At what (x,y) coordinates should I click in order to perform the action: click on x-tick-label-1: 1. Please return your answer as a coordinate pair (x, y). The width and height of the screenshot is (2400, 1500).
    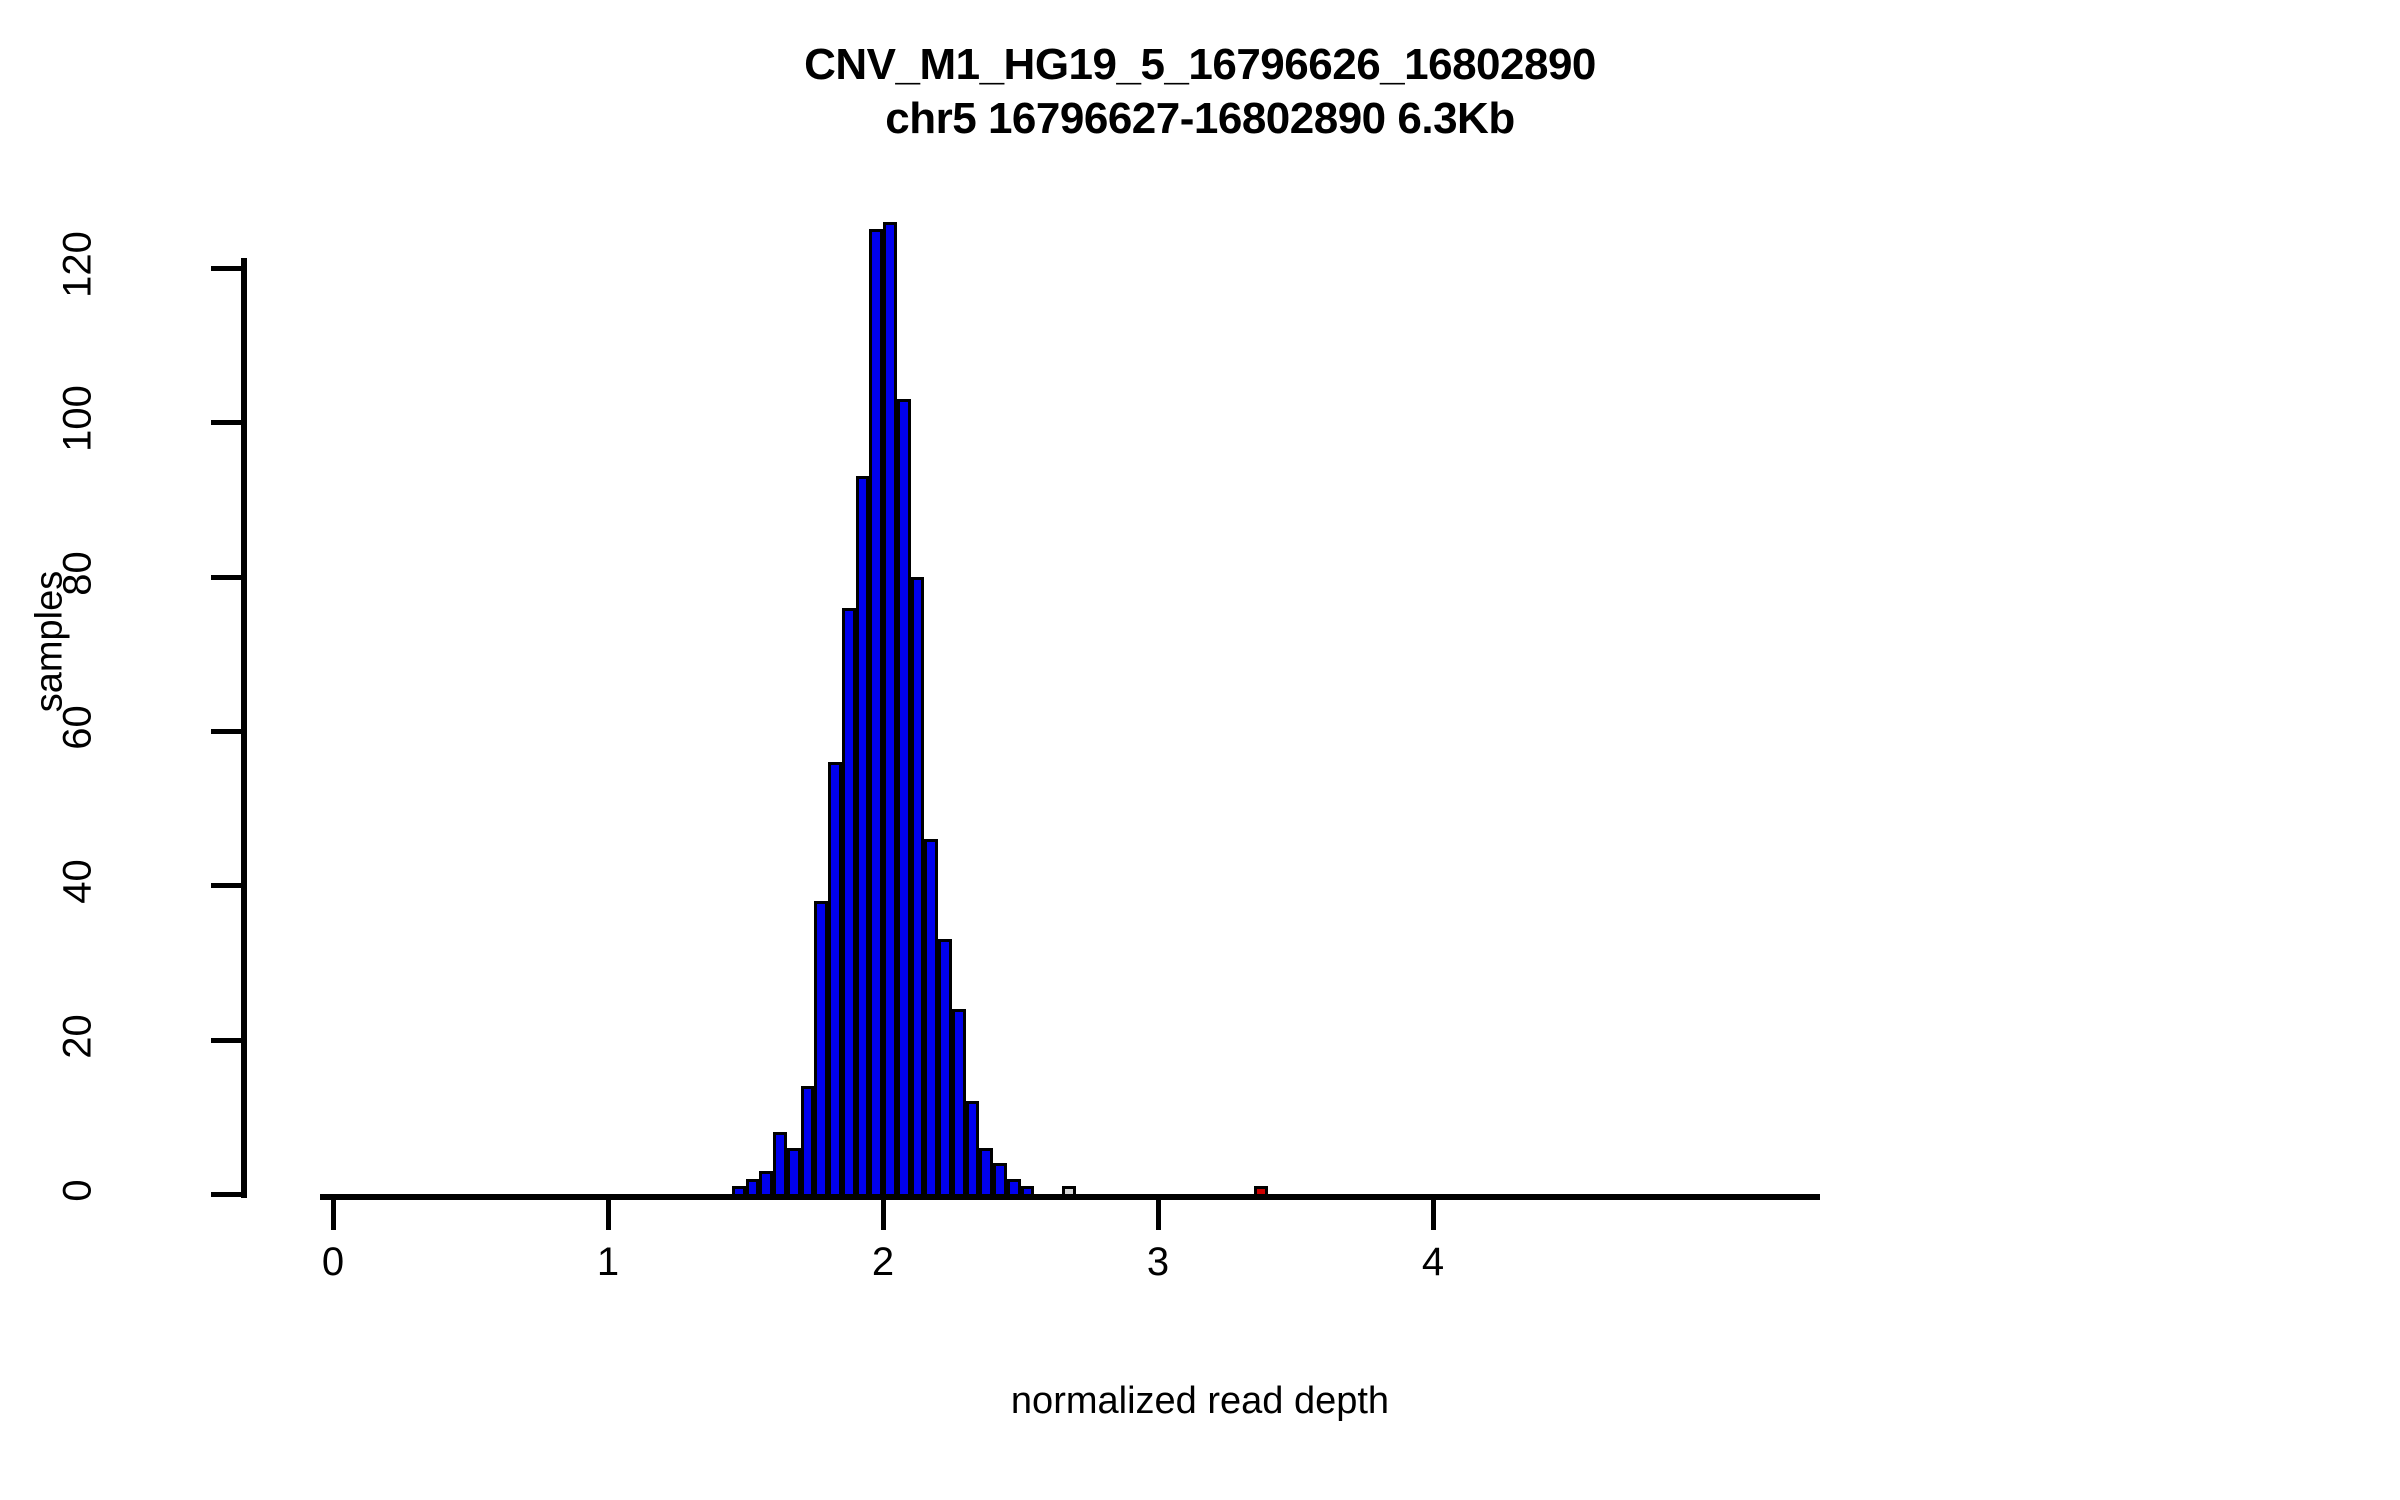
    Looking at the image, I should click on (608, 1262).